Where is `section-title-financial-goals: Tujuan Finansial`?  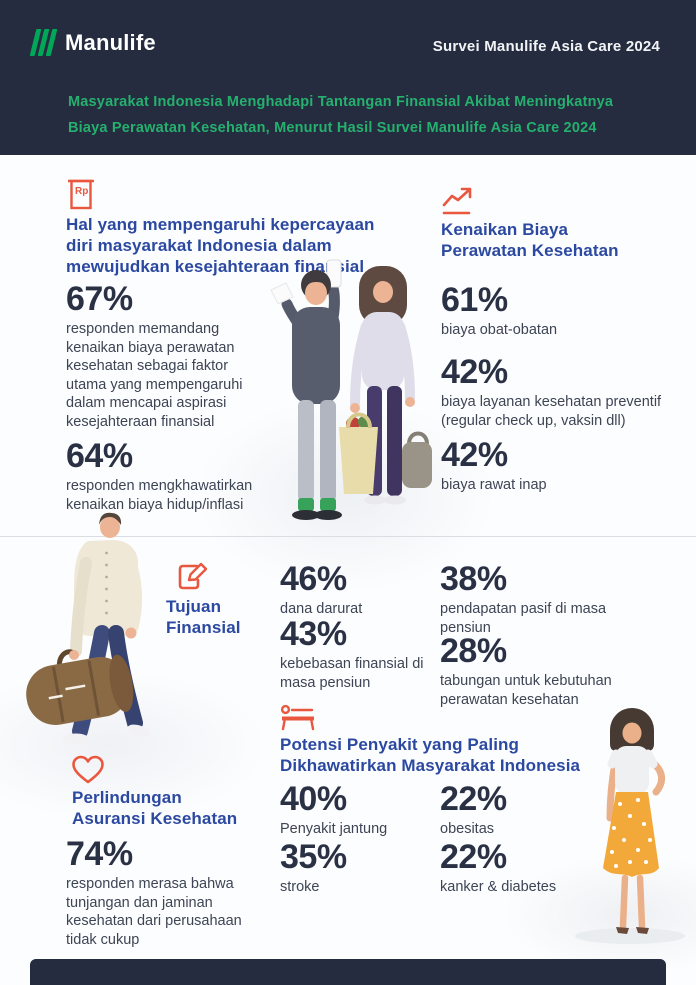
section-title-financial-goals: Tujuan Finansial is located at coordinates (203, 617).